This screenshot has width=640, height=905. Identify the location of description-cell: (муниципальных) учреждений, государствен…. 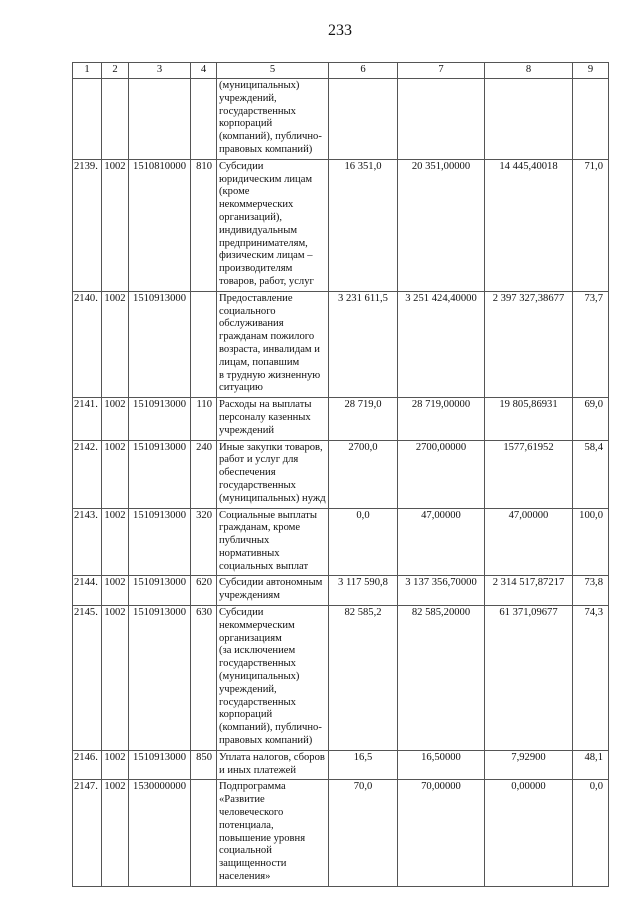
(272, 119).